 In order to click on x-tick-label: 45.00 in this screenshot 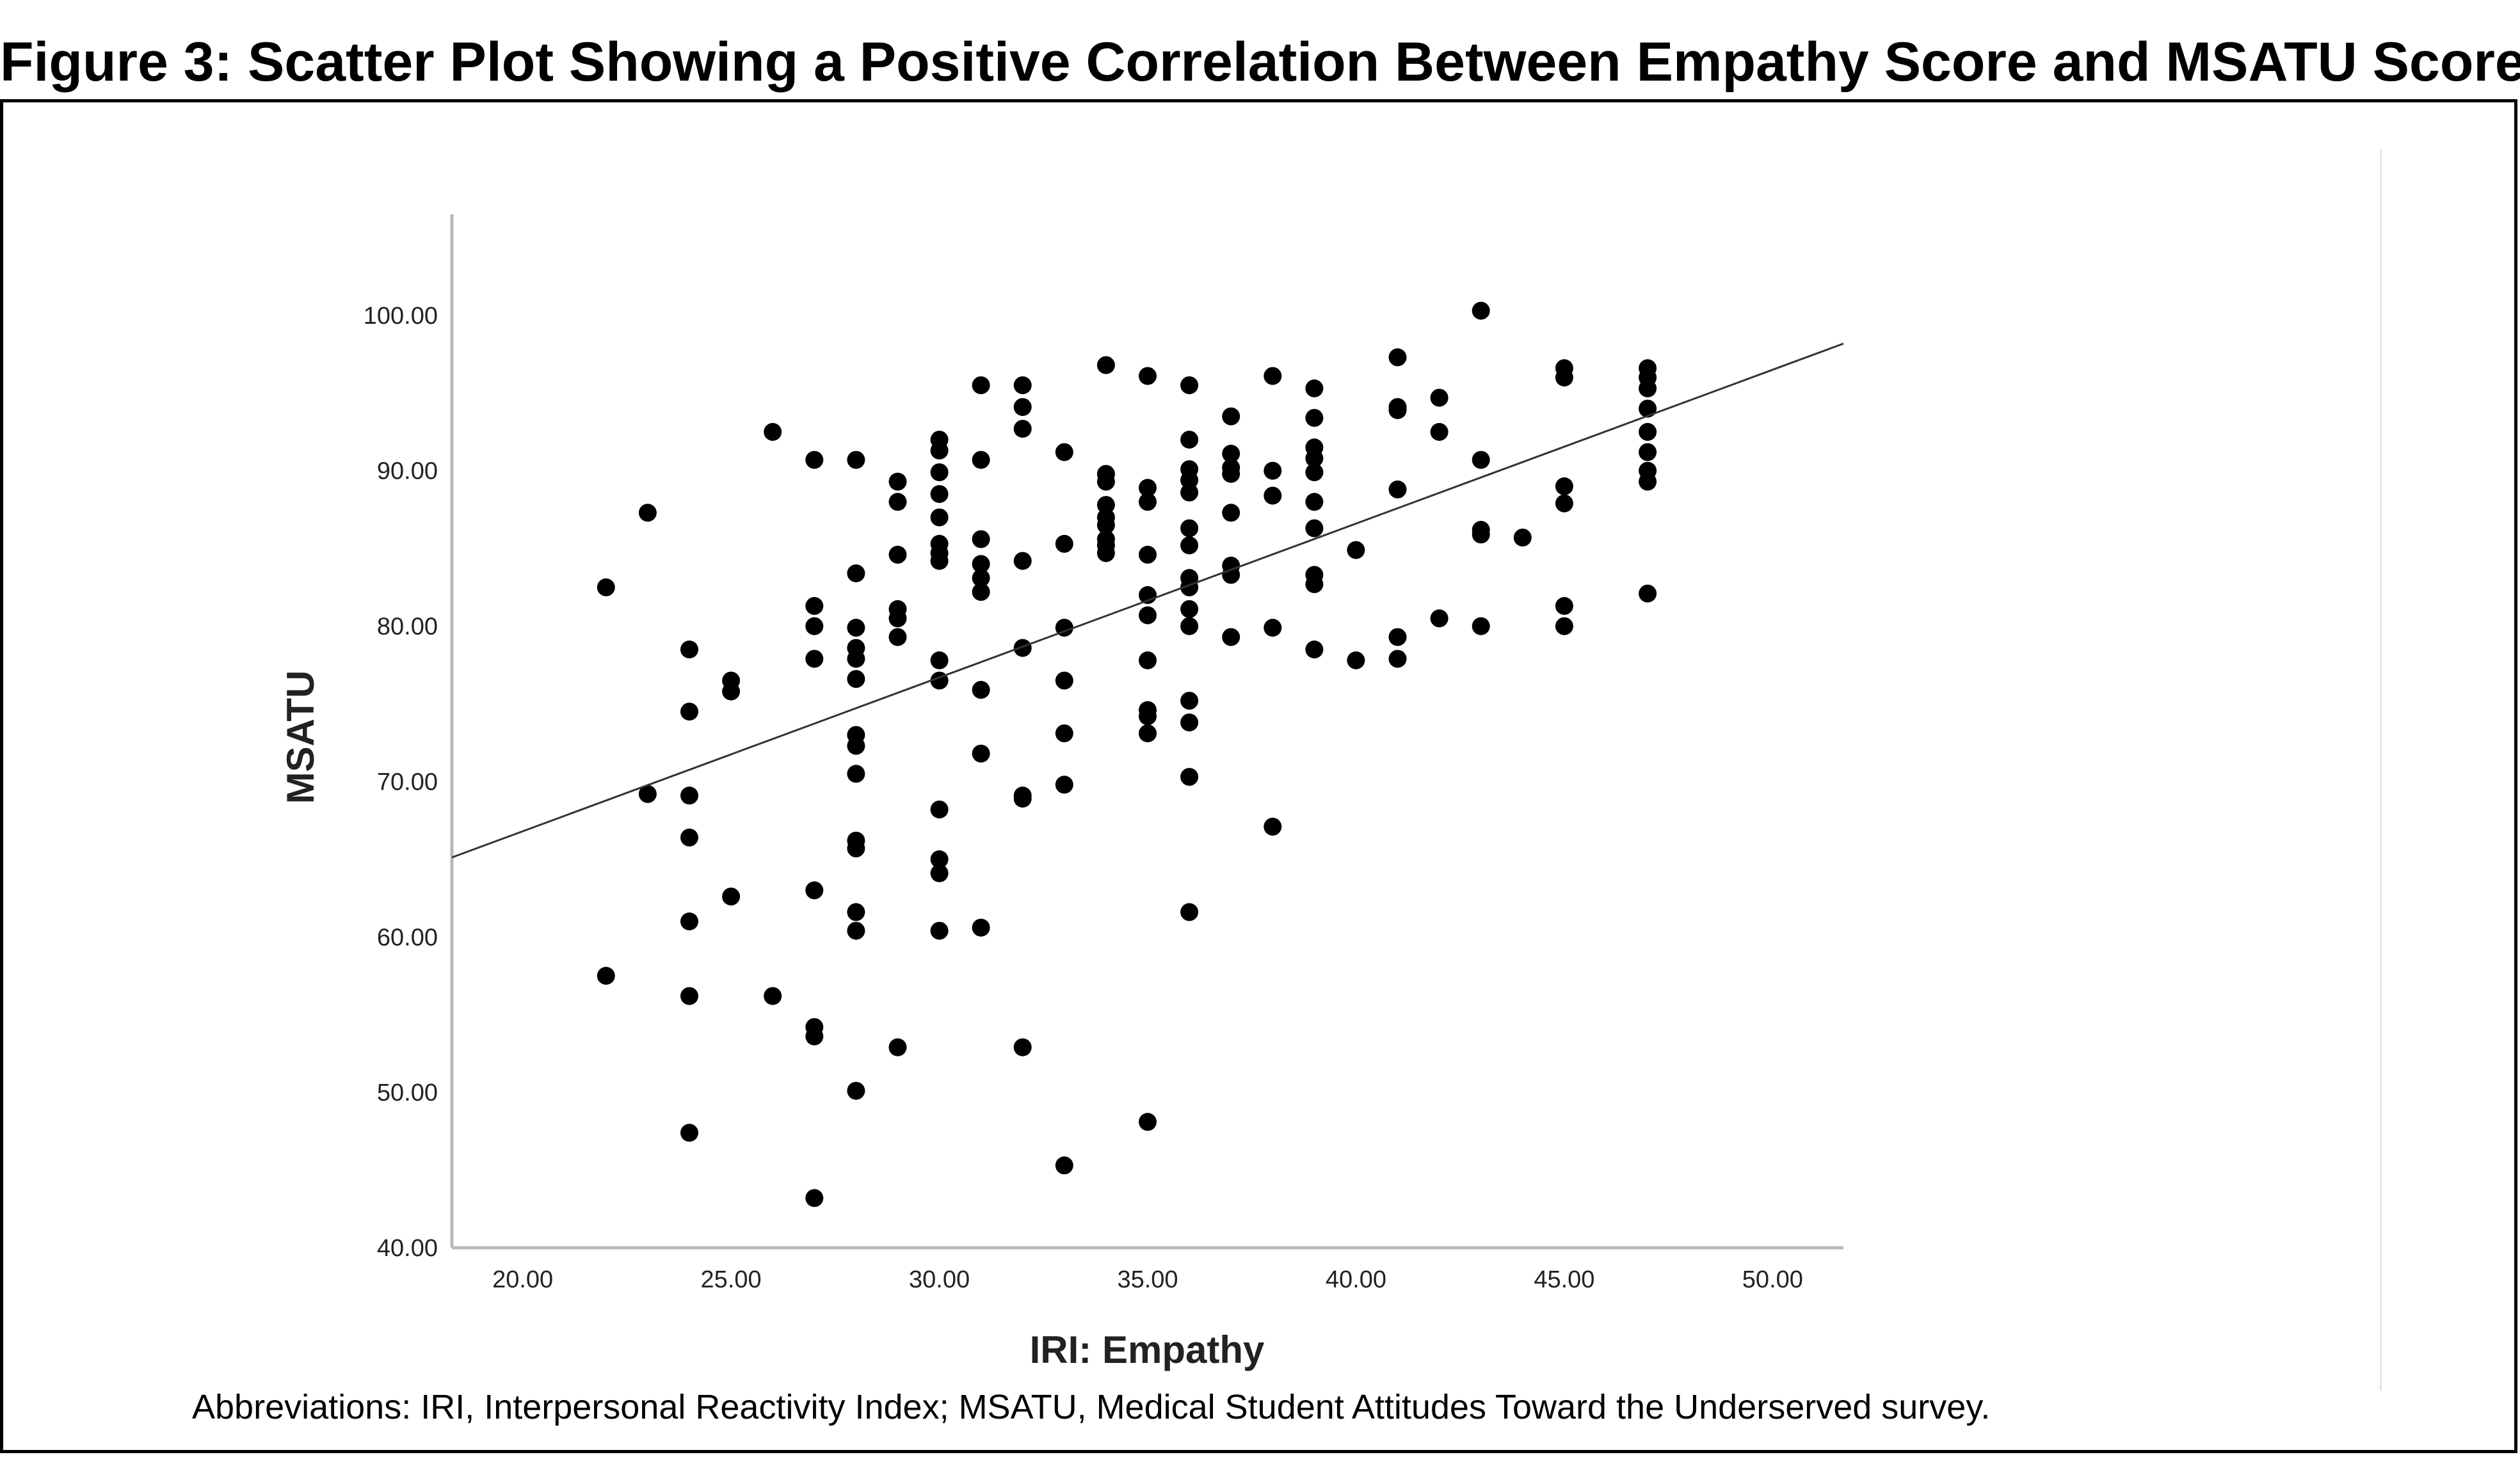, I will do `click(1564, 1279)`.